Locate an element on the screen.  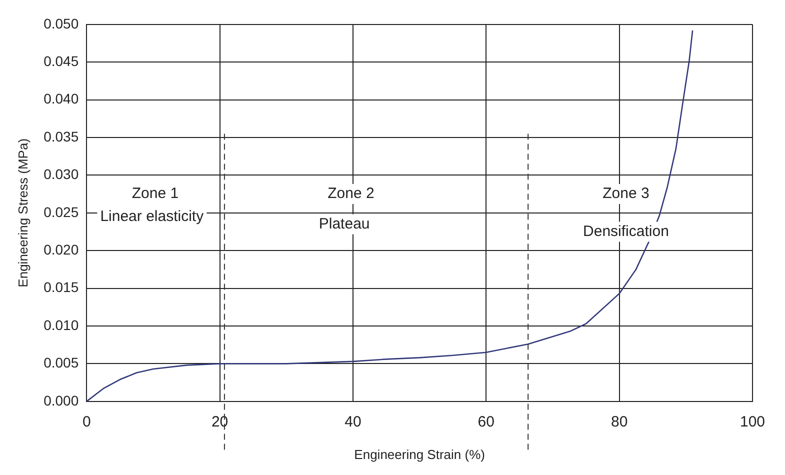
y-tick-label: 0.040 is located at coordinates (61, 98).